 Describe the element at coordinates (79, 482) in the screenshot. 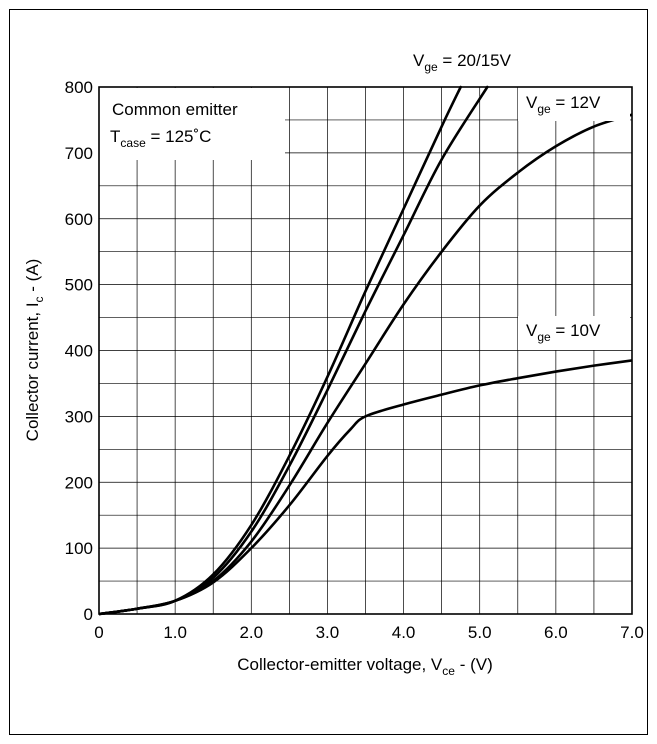

I see `y-tick-label: 200` at that location.